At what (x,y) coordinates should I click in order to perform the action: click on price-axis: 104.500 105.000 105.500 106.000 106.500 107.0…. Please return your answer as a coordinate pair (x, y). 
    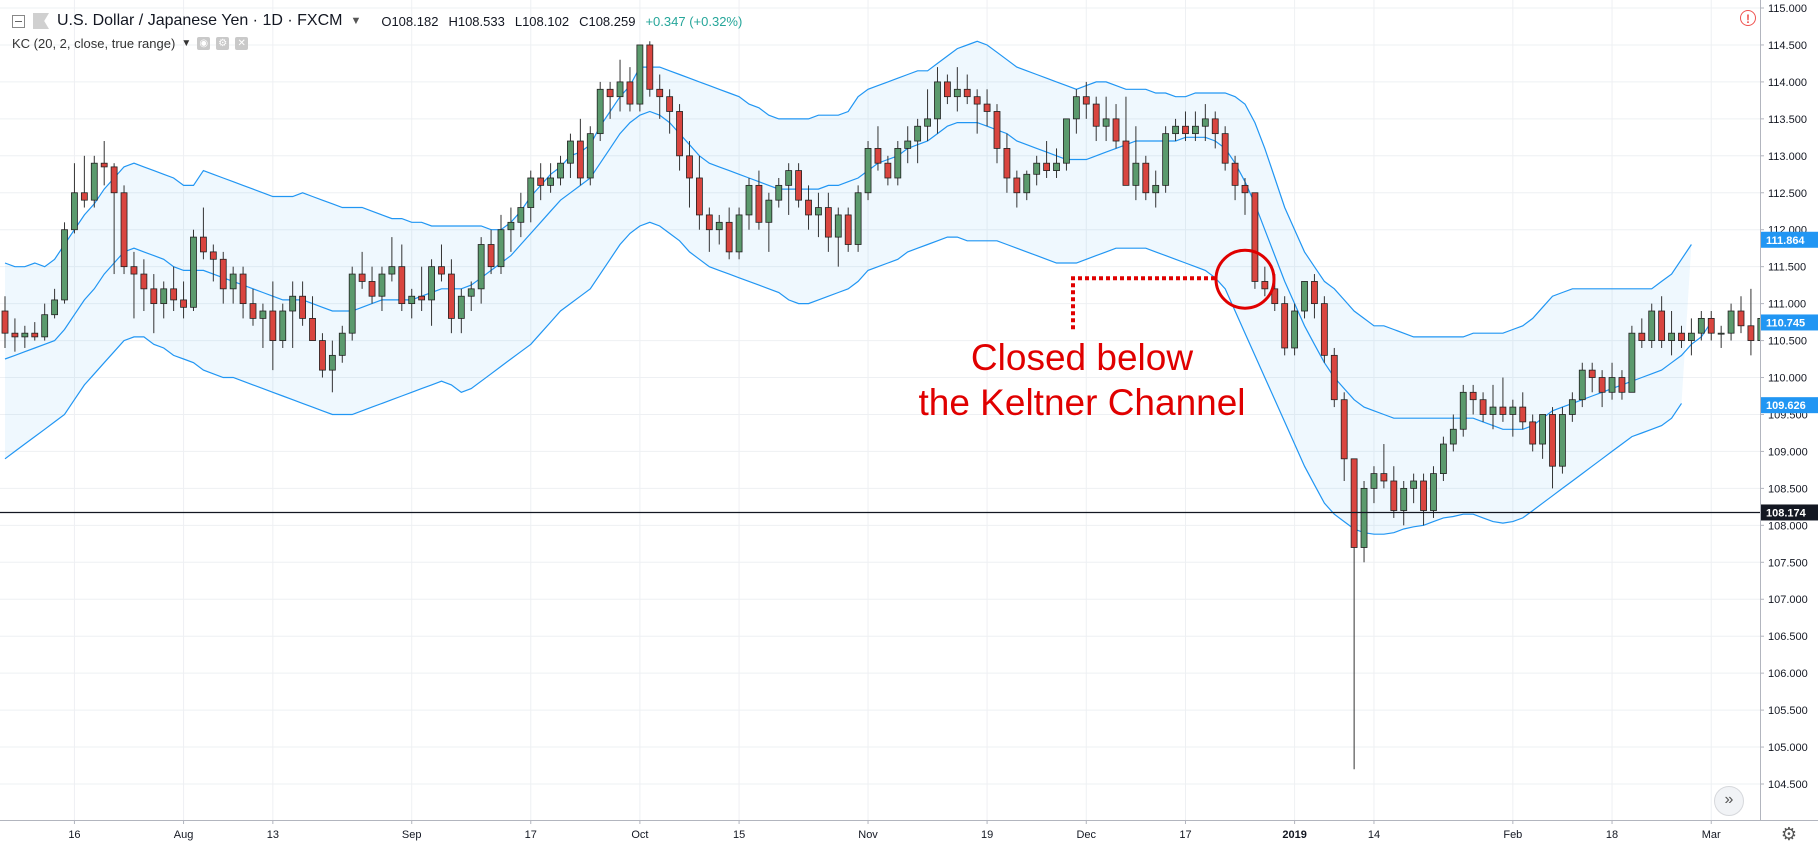
    Looking at the image, I should click on (1789, 424).